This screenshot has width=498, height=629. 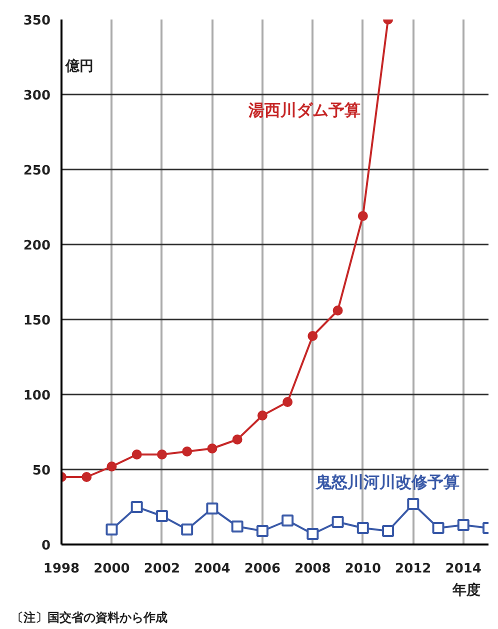 What do you see at coordinates (37, 171) in the screenshot?
I see `y-tick-label: 250` at bounding box center [37, 171].